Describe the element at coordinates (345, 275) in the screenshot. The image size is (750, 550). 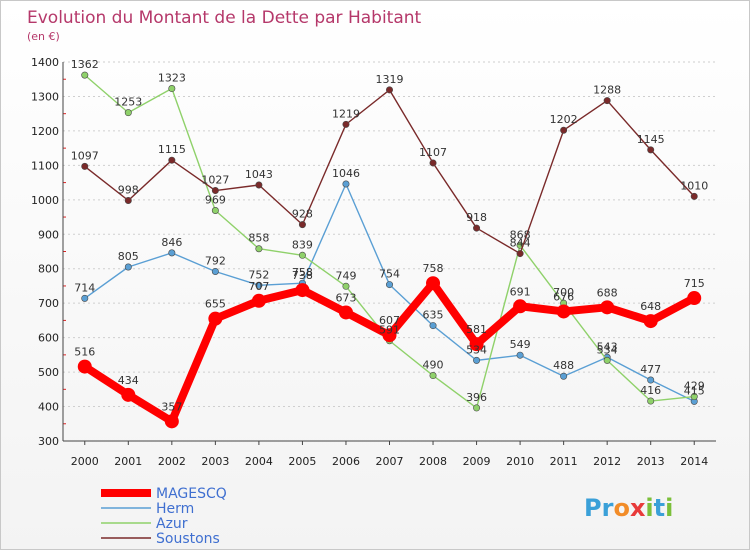
I see `label-azur-2006: 749` at that location.